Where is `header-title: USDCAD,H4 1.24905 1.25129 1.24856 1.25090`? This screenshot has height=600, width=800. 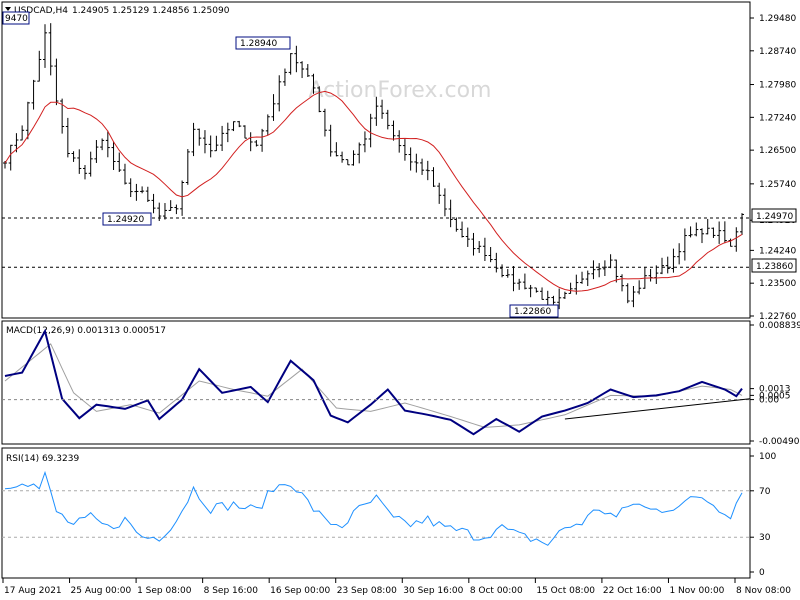
header-title: USDCAD,H4 1.24905 1.25129 1.24856 1.25090 is located at coordinates (122, 11).